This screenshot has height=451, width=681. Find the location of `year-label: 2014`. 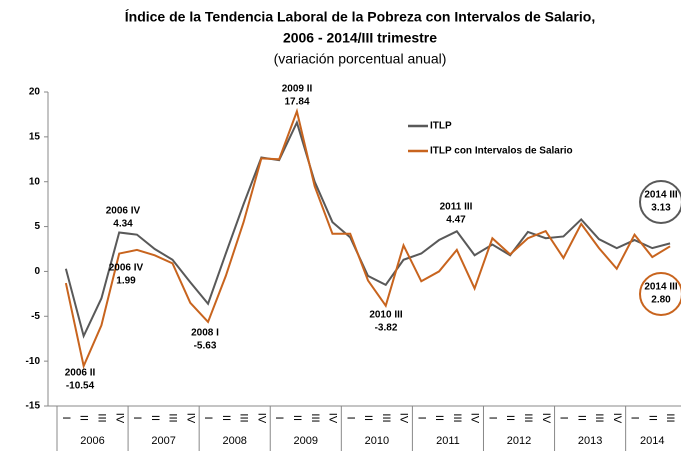

year-label: 2014 is located at coordinates (652, 441).